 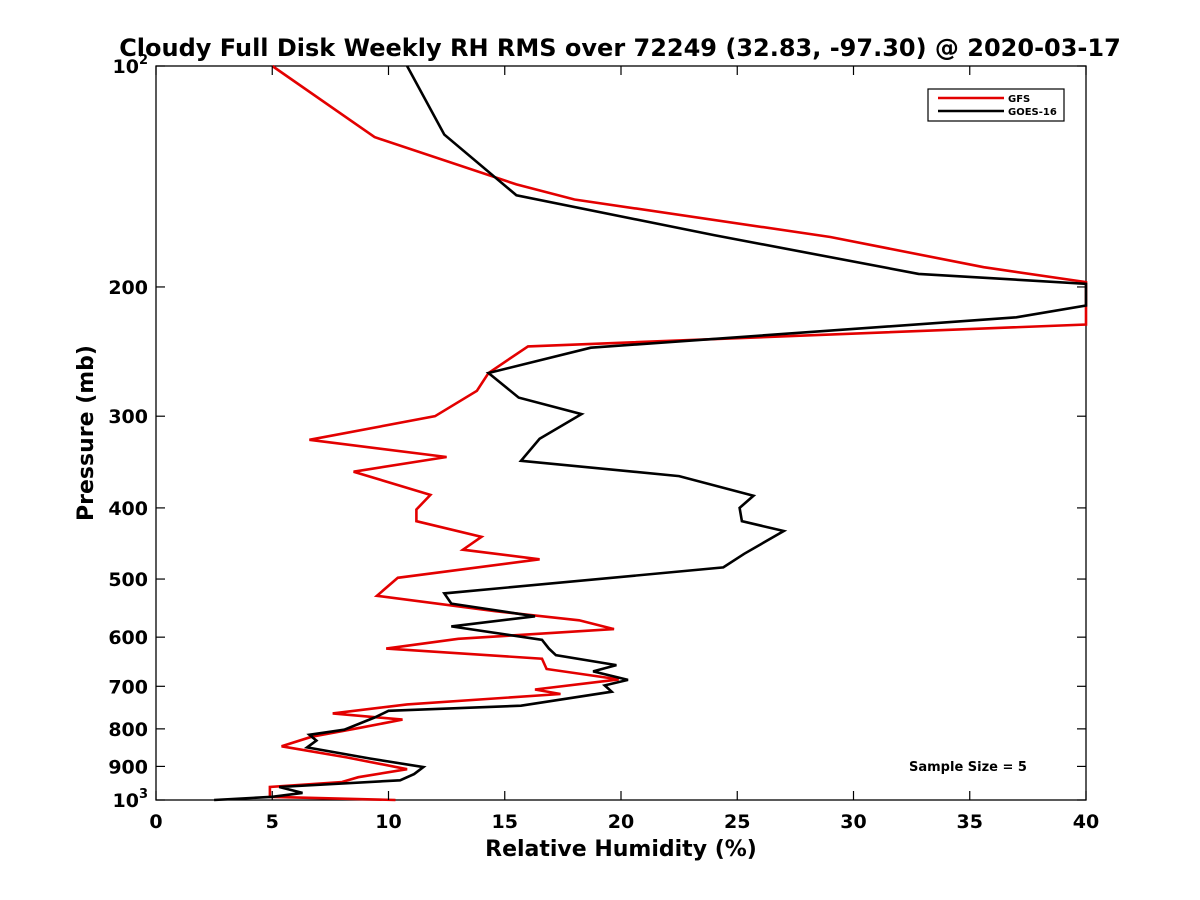 What do you see at coordinates (968, 767) in the screenshot?
I see `sample-size-annotation: Sample Size = 5` at bounding box center [968, 767].